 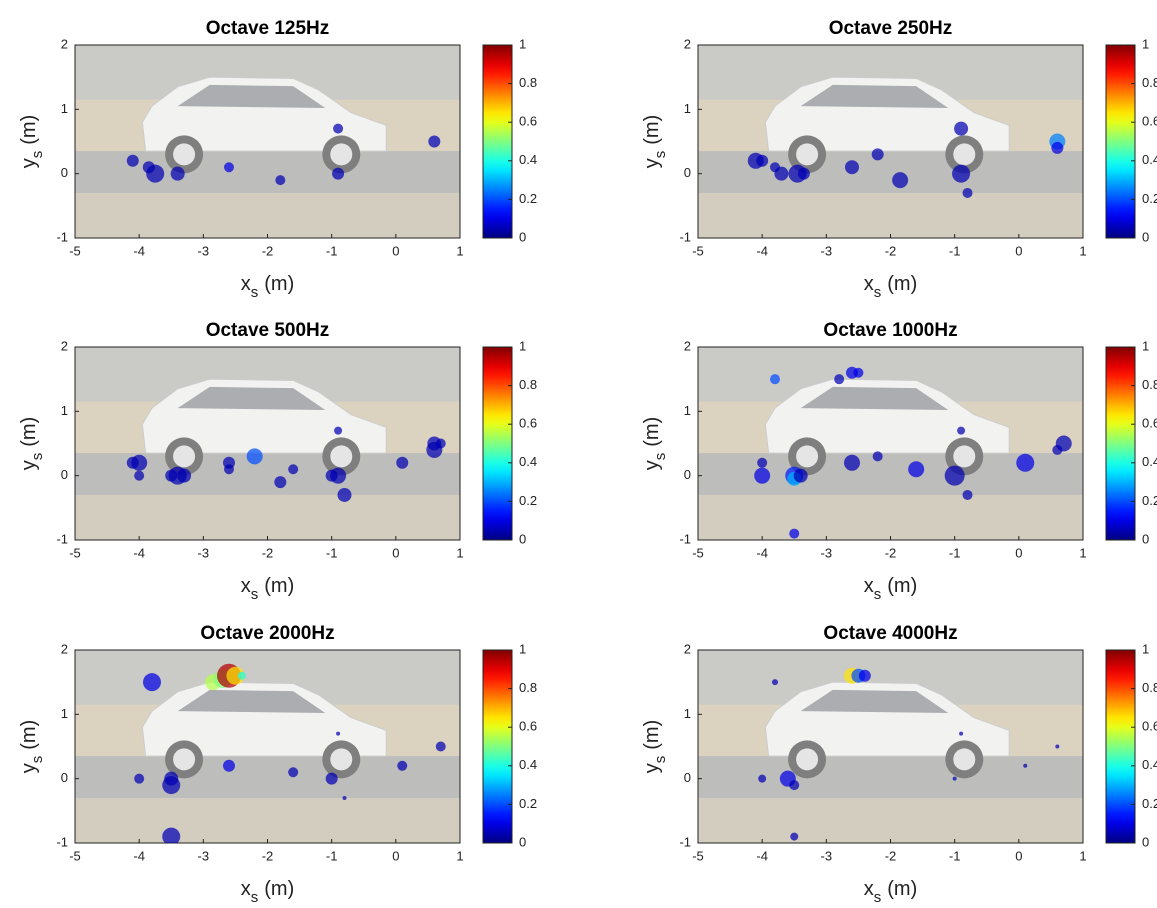 I want to click on chart-title: Octave 250Hz, so click(x=891, y=28).